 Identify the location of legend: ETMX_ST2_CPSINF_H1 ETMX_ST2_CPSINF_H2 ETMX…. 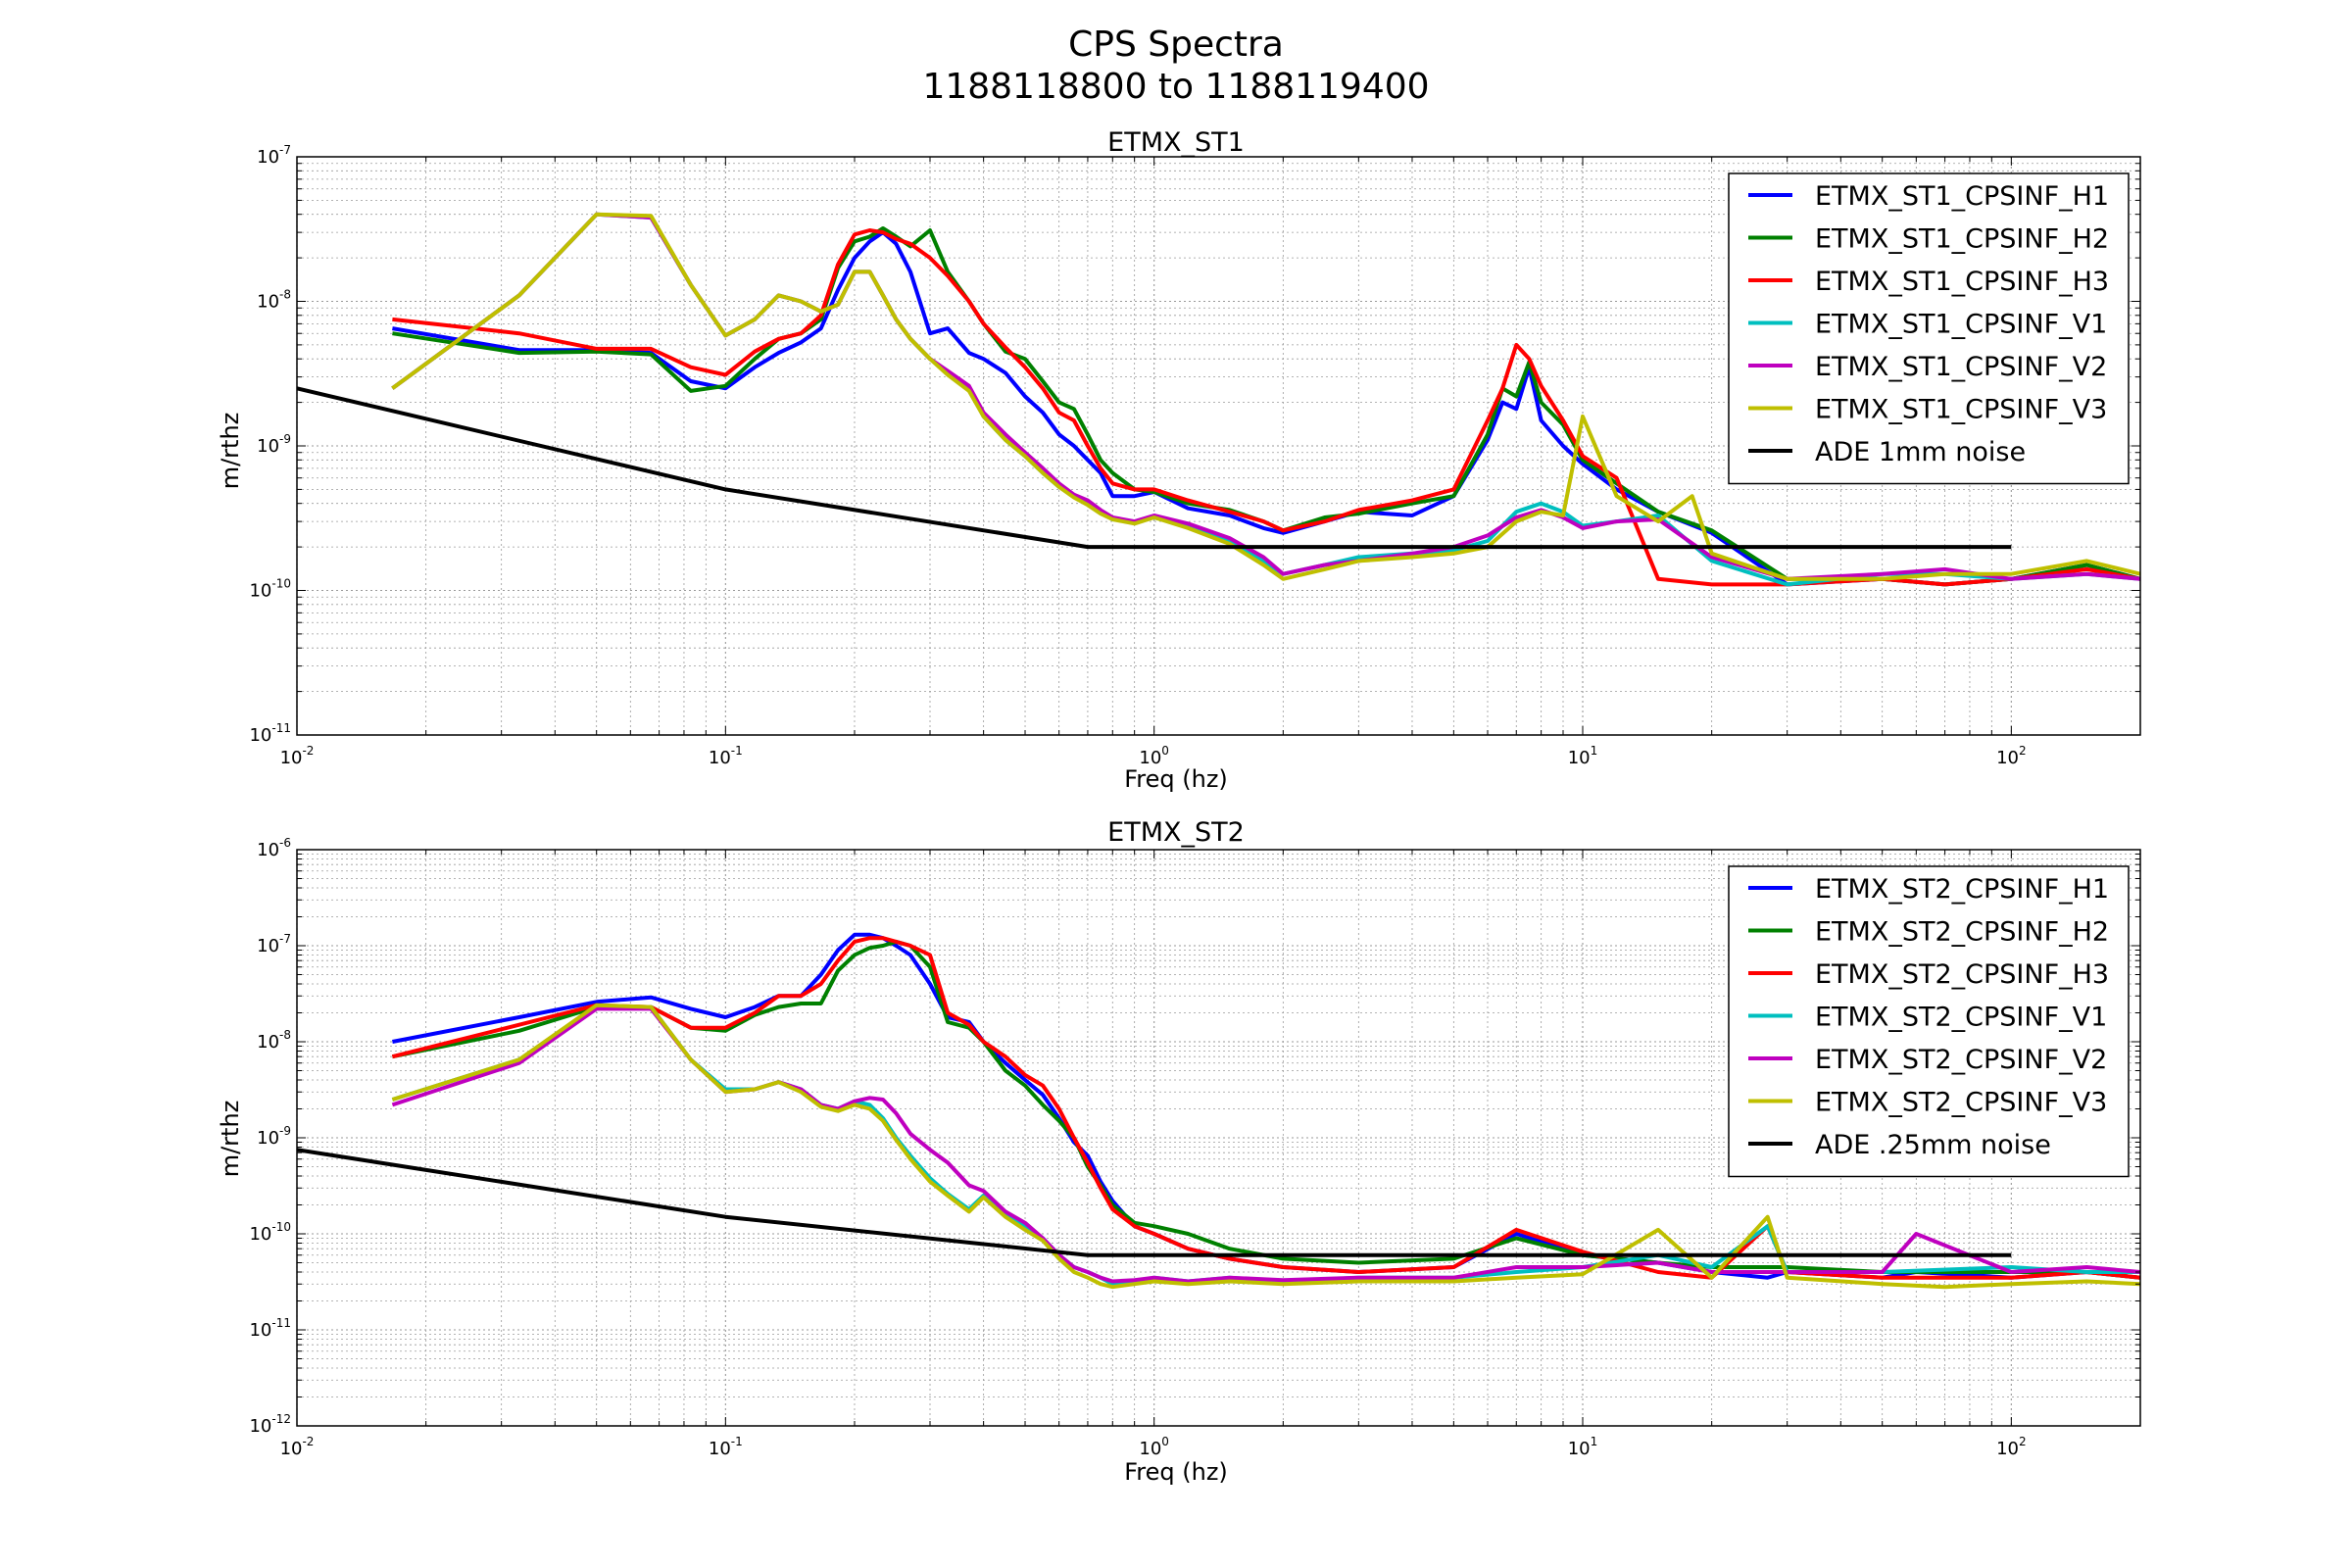
(1929, 1021).